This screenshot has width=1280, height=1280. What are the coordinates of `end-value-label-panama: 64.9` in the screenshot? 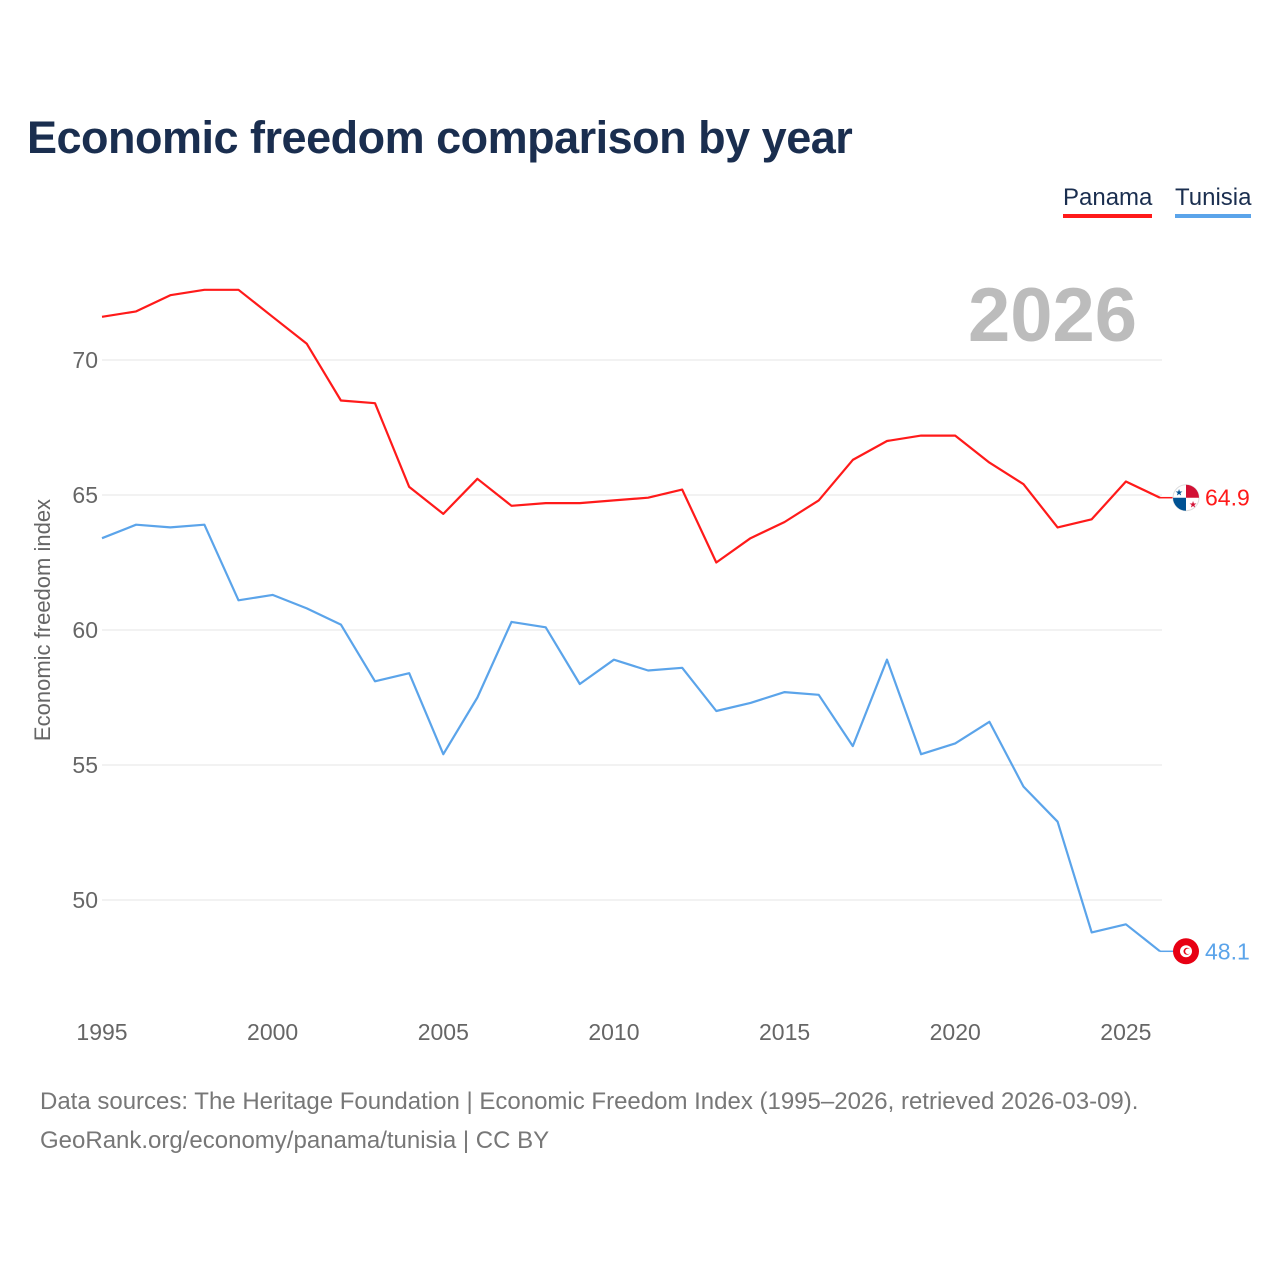 It's located at (1227, 498).